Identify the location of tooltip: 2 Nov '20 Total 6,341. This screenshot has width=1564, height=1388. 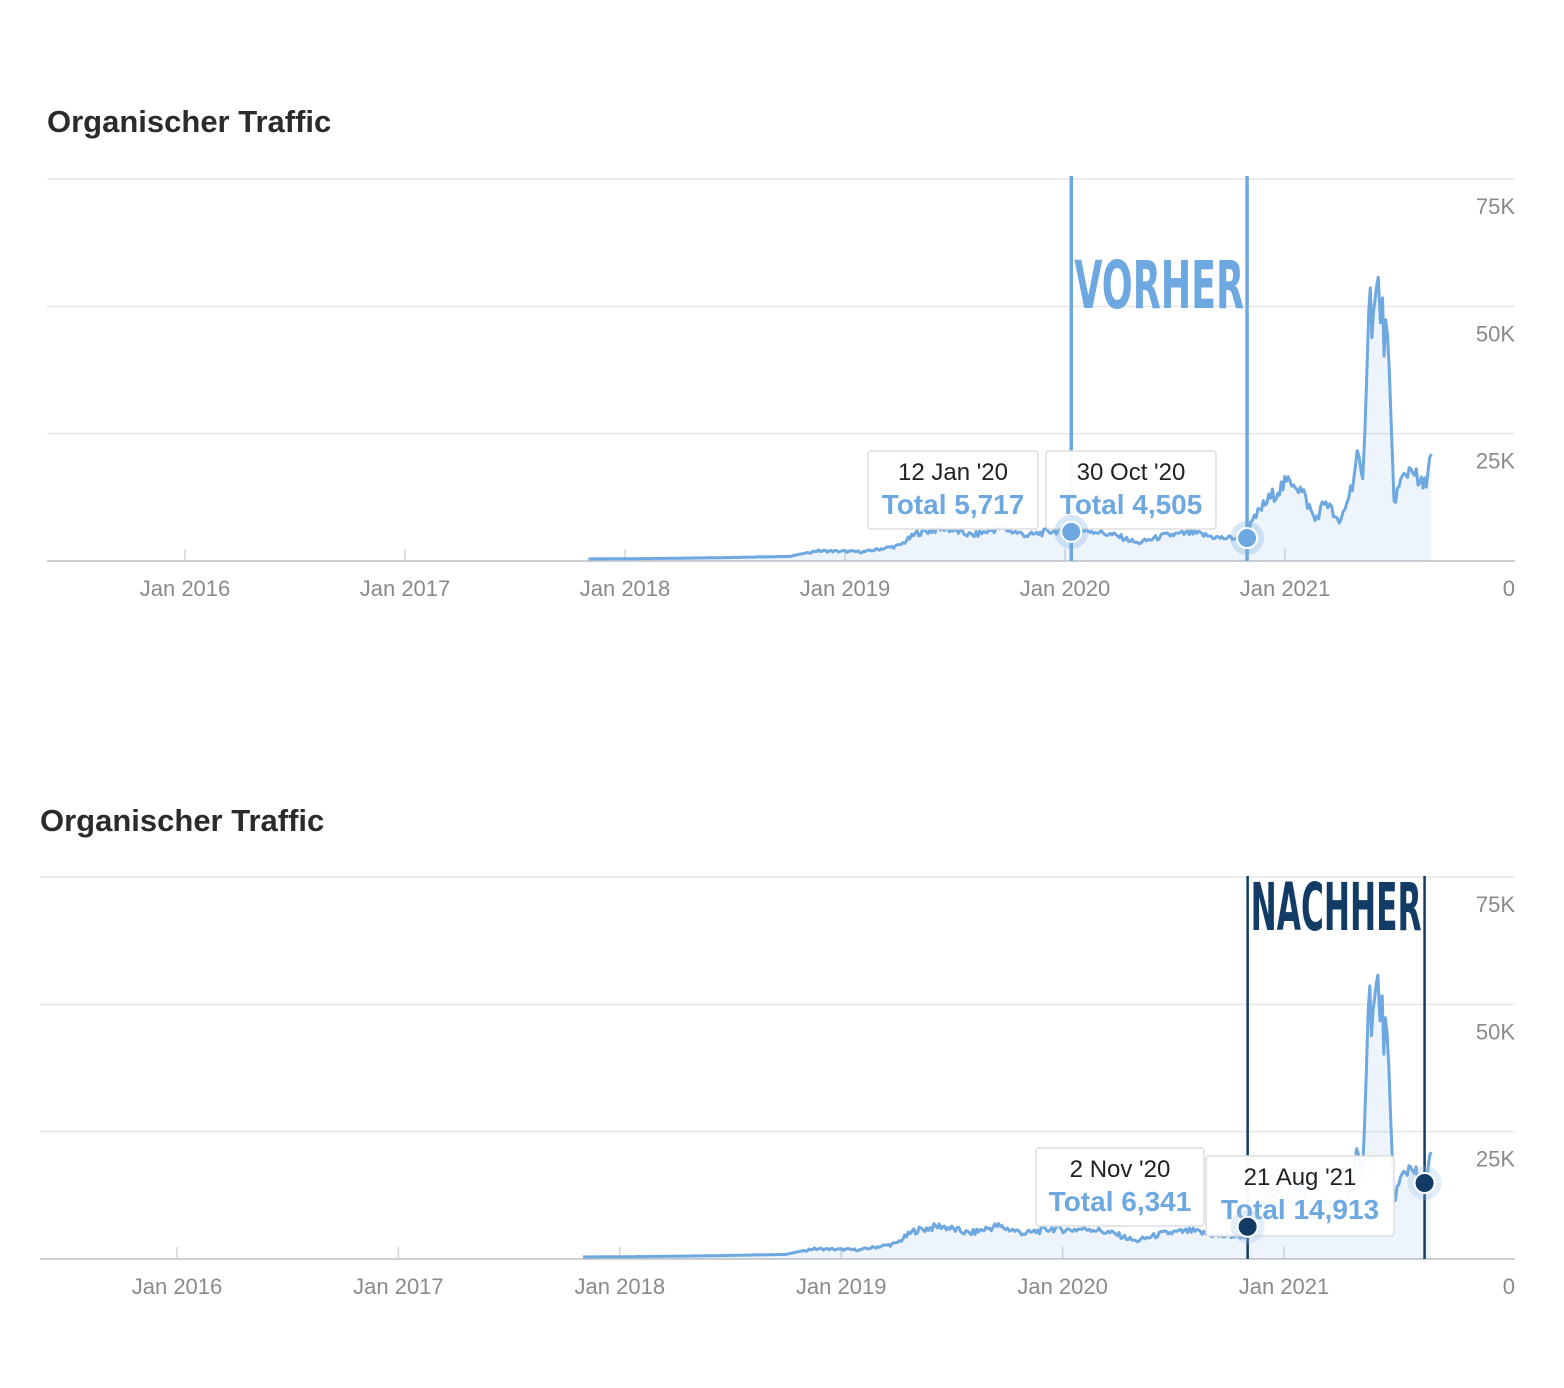
(1120, 1187).